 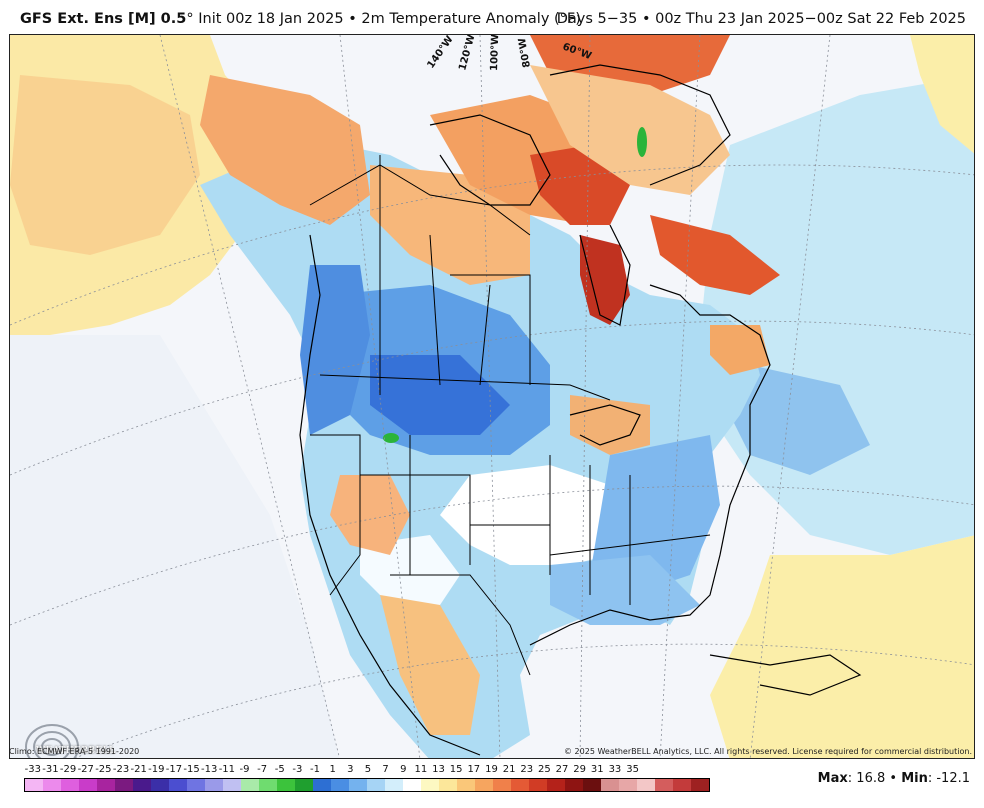 I want to click on southwest-warm, so click(x=370, y=515).